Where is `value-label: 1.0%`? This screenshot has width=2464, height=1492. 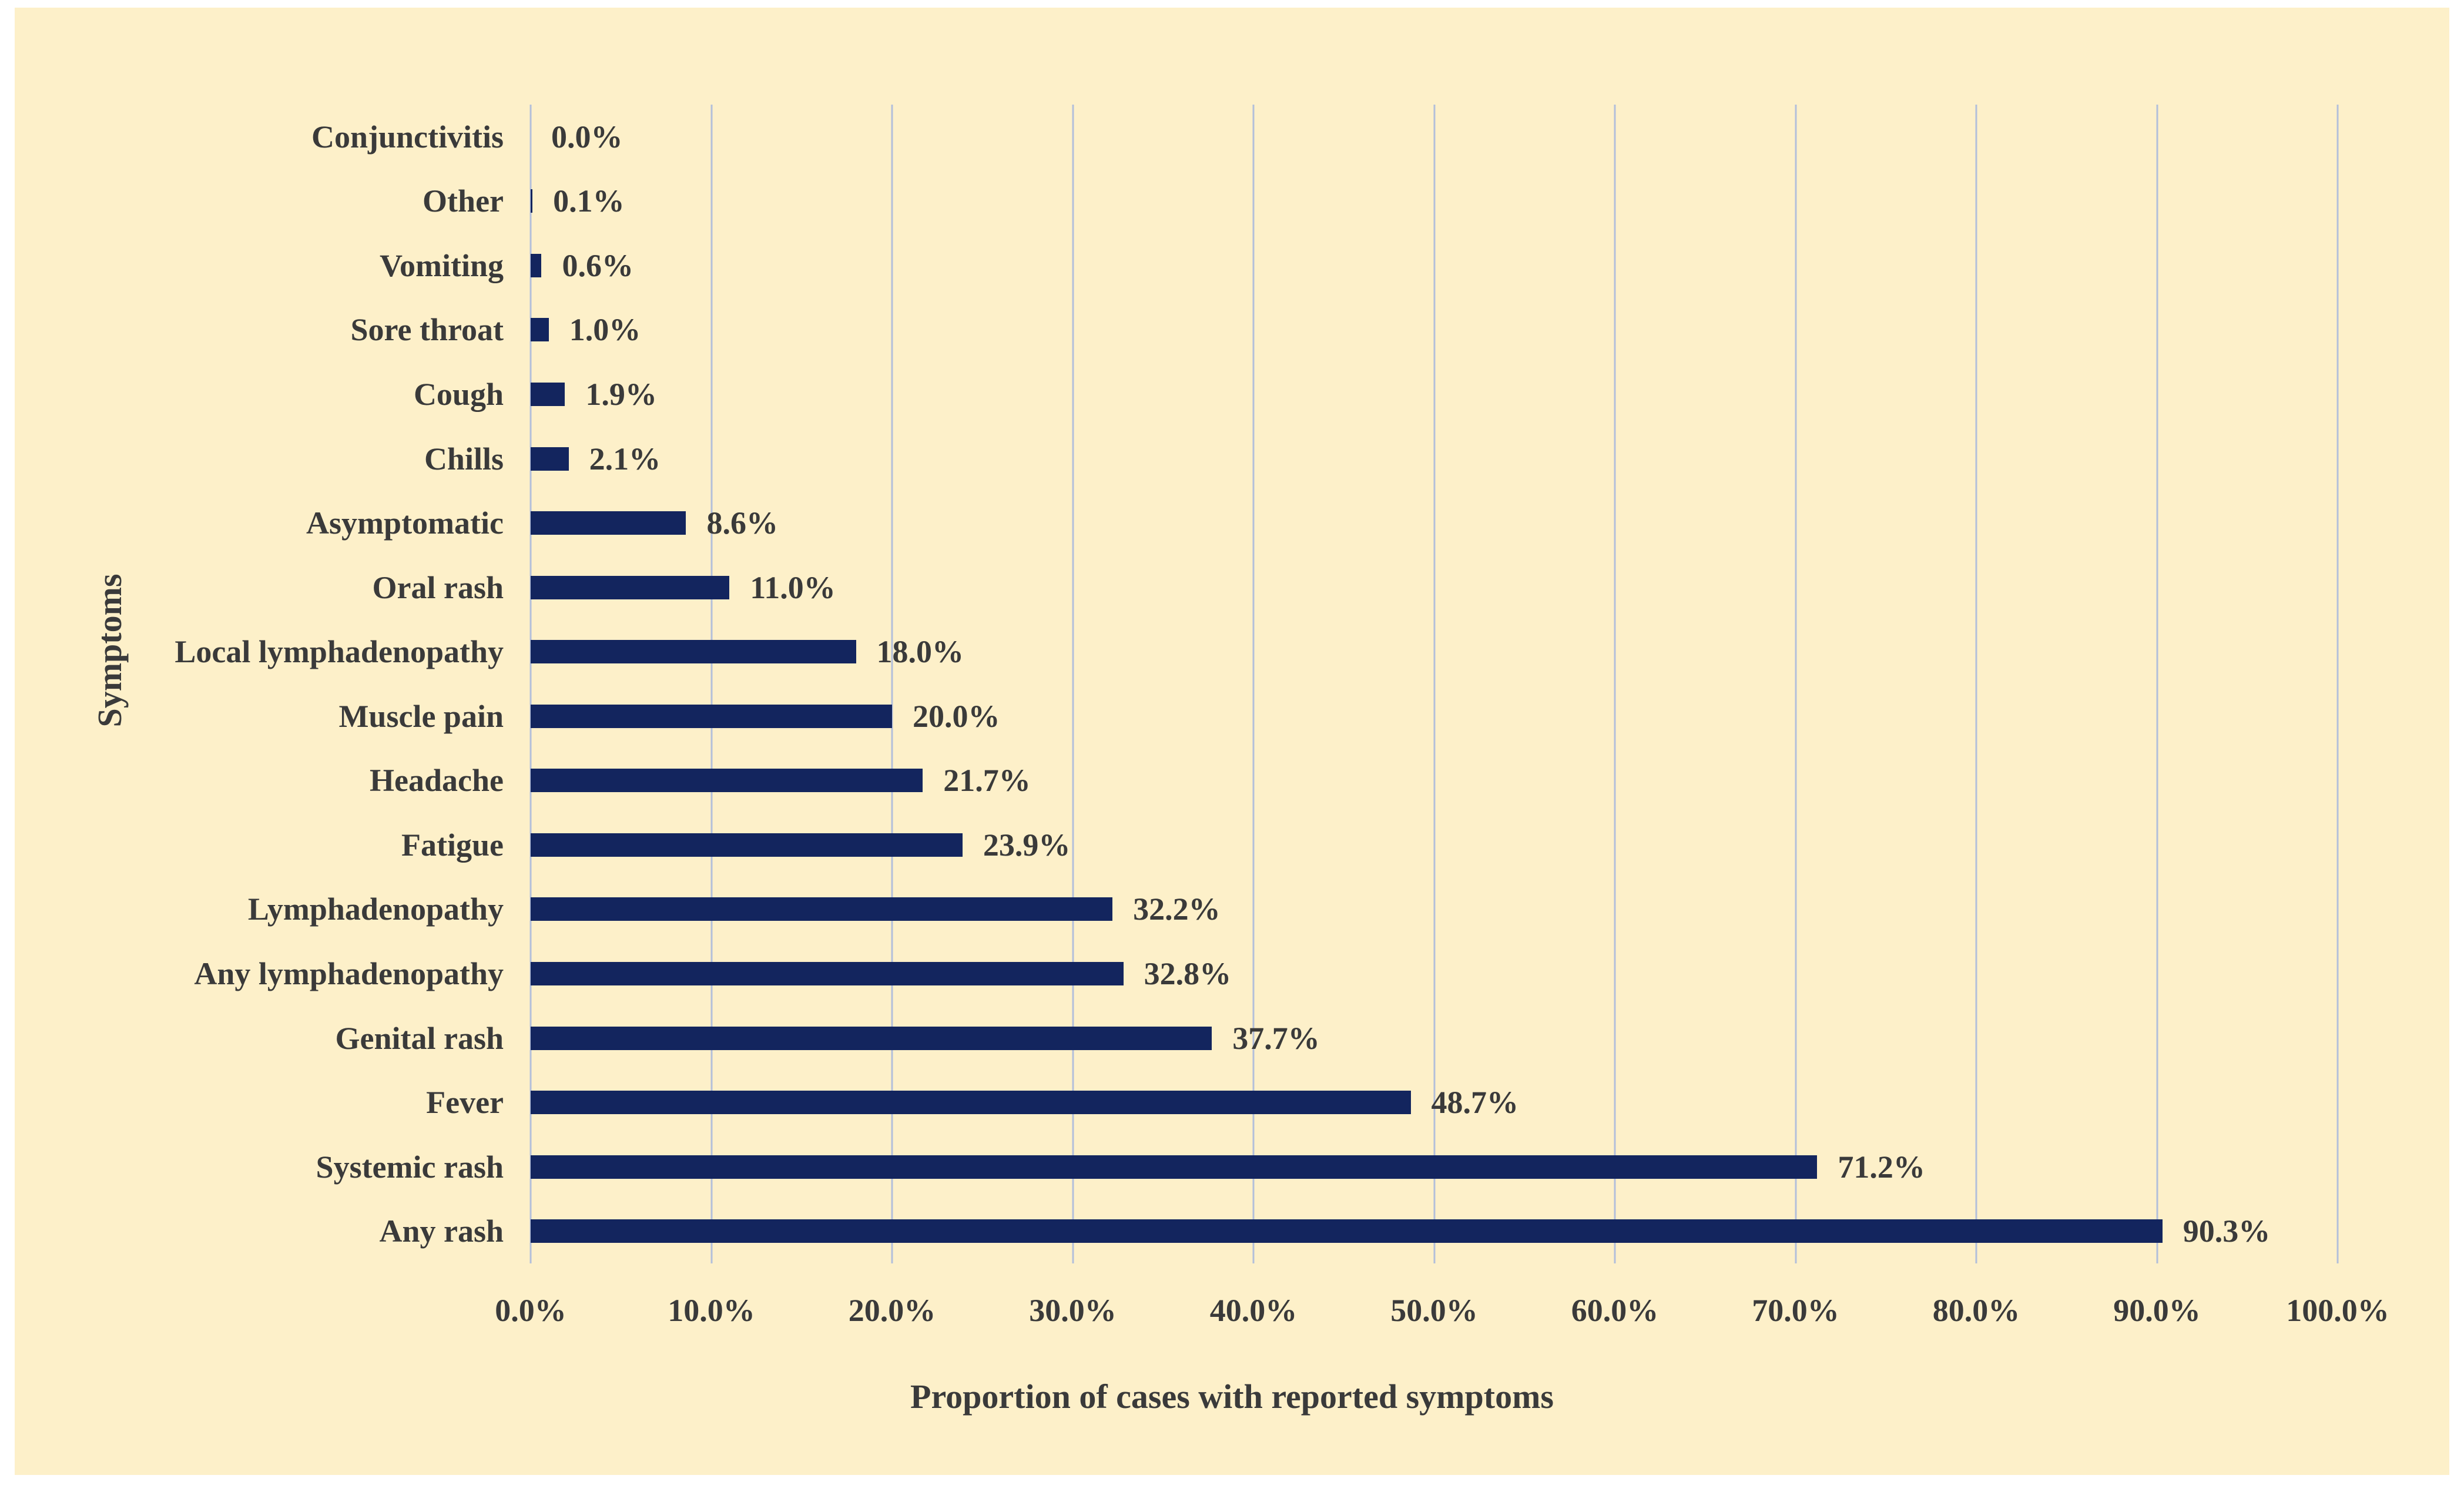 value-label: 1.0% is located at coordinates (605, 330).